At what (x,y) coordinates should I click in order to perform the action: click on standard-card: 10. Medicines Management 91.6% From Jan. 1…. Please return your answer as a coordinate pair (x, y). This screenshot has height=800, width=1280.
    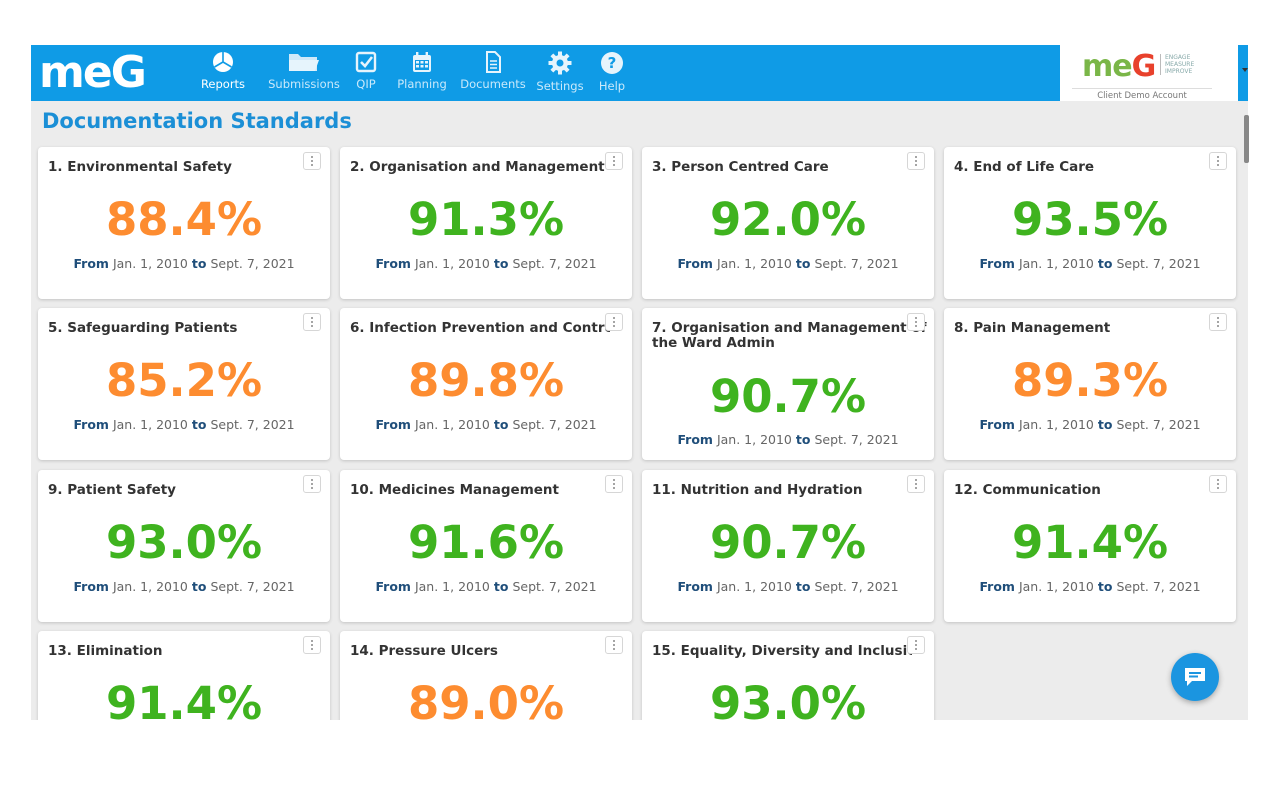
    Looking at the image, I should click on (486, 546).